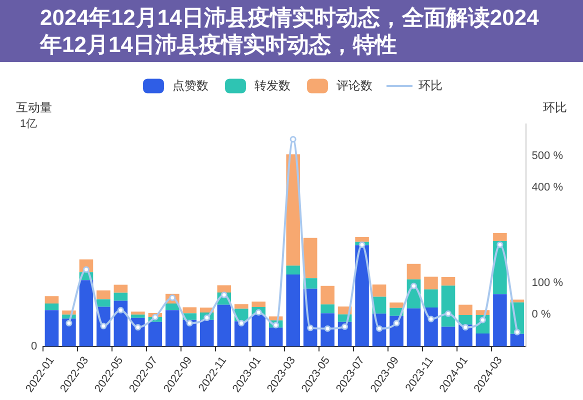 The image size is (583, 400). What do you see at coordinates (34, 107) in the screenshot?
I see `y-axis-title: 互动量` at bounding box center [34, 107].